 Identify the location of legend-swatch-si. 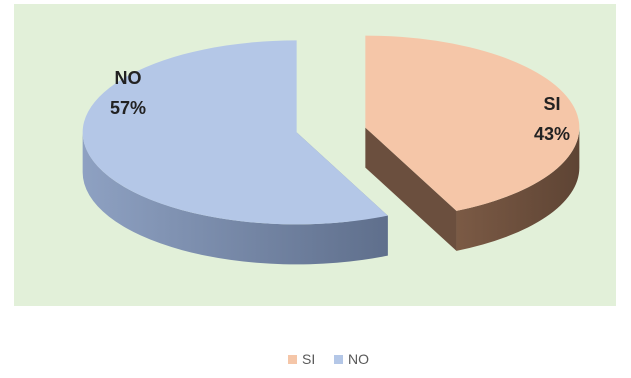
(292, 359).